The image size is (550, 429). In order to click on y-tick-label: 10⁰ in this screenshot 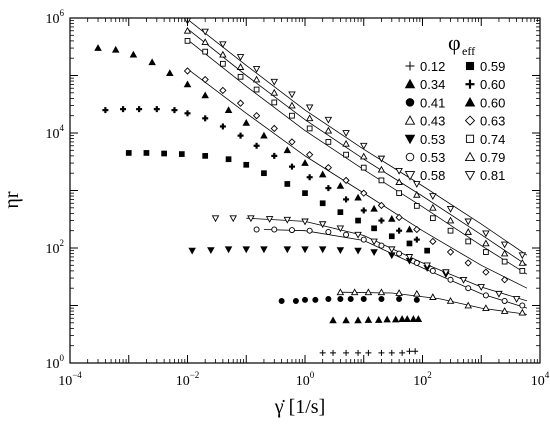, I will do `click(55, 362)`.